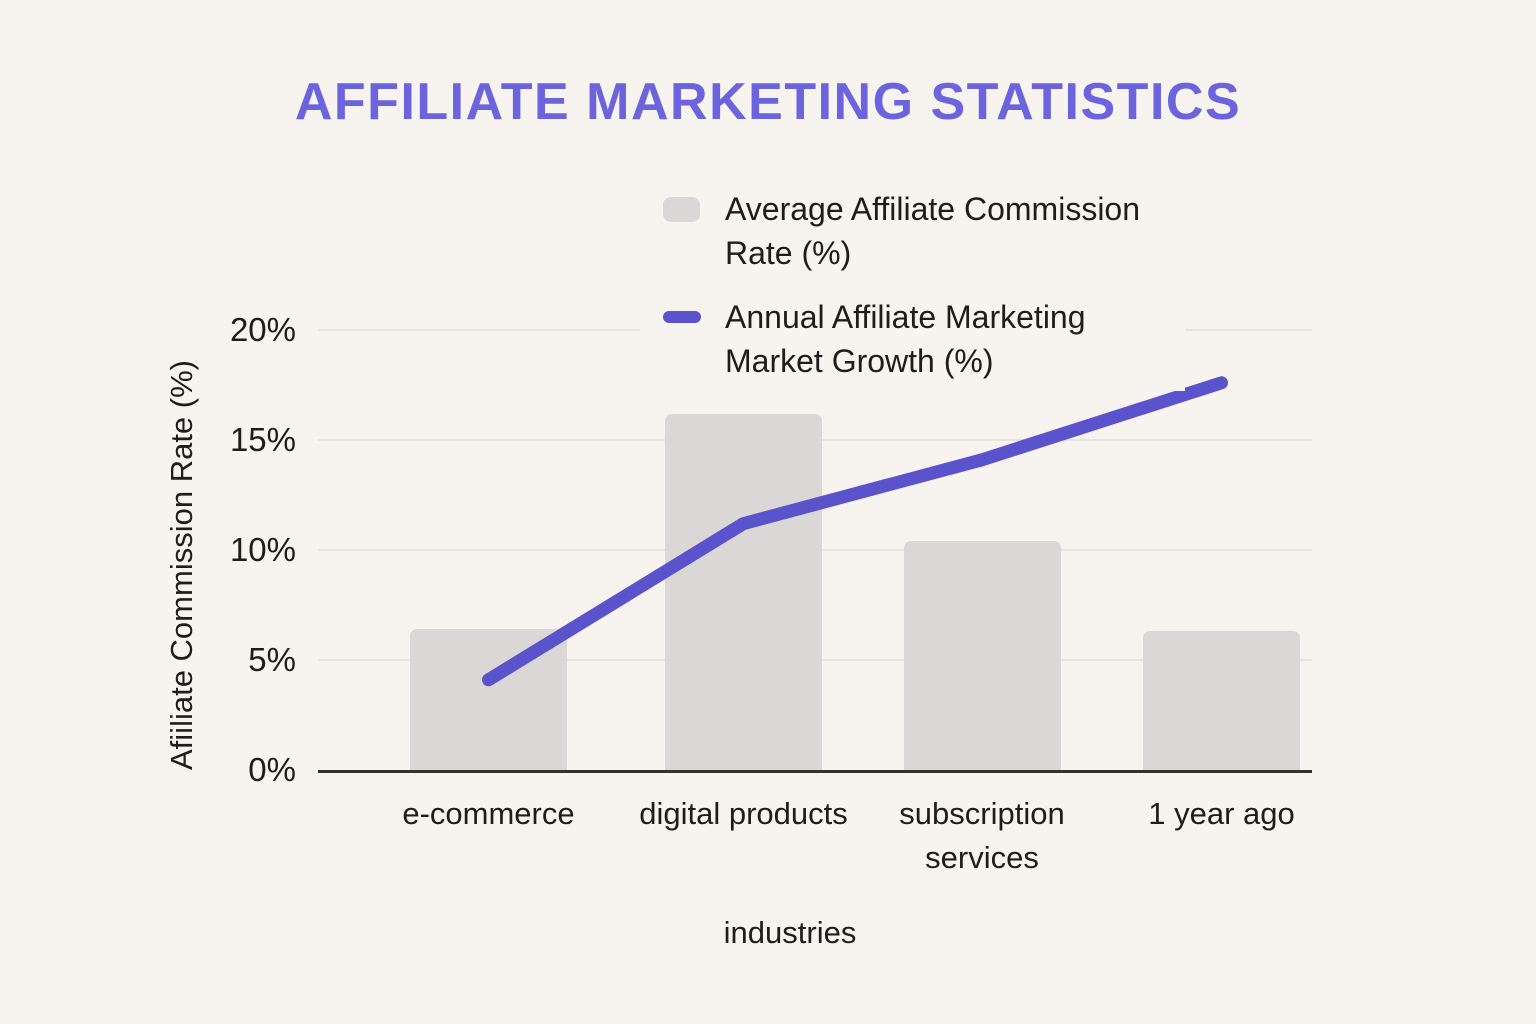  Describe the element at coordinates (743, 591) in the screenshot. I see `bar-digital-products` at that location.